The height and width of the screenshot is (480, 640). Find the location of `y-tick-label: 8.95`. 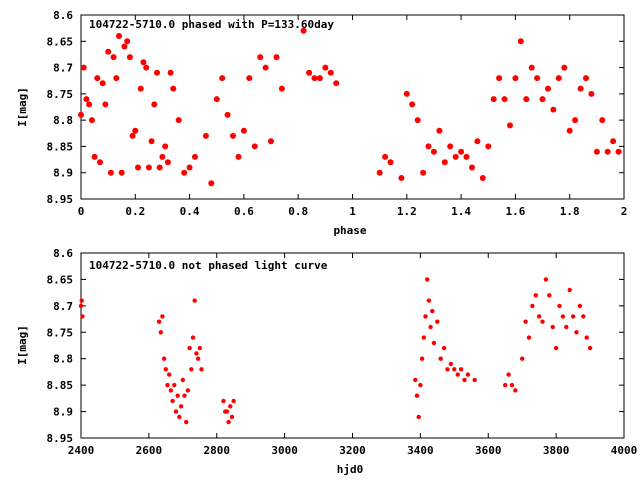

y-tick-label: 8.95 is located at coordinates (60, 438).